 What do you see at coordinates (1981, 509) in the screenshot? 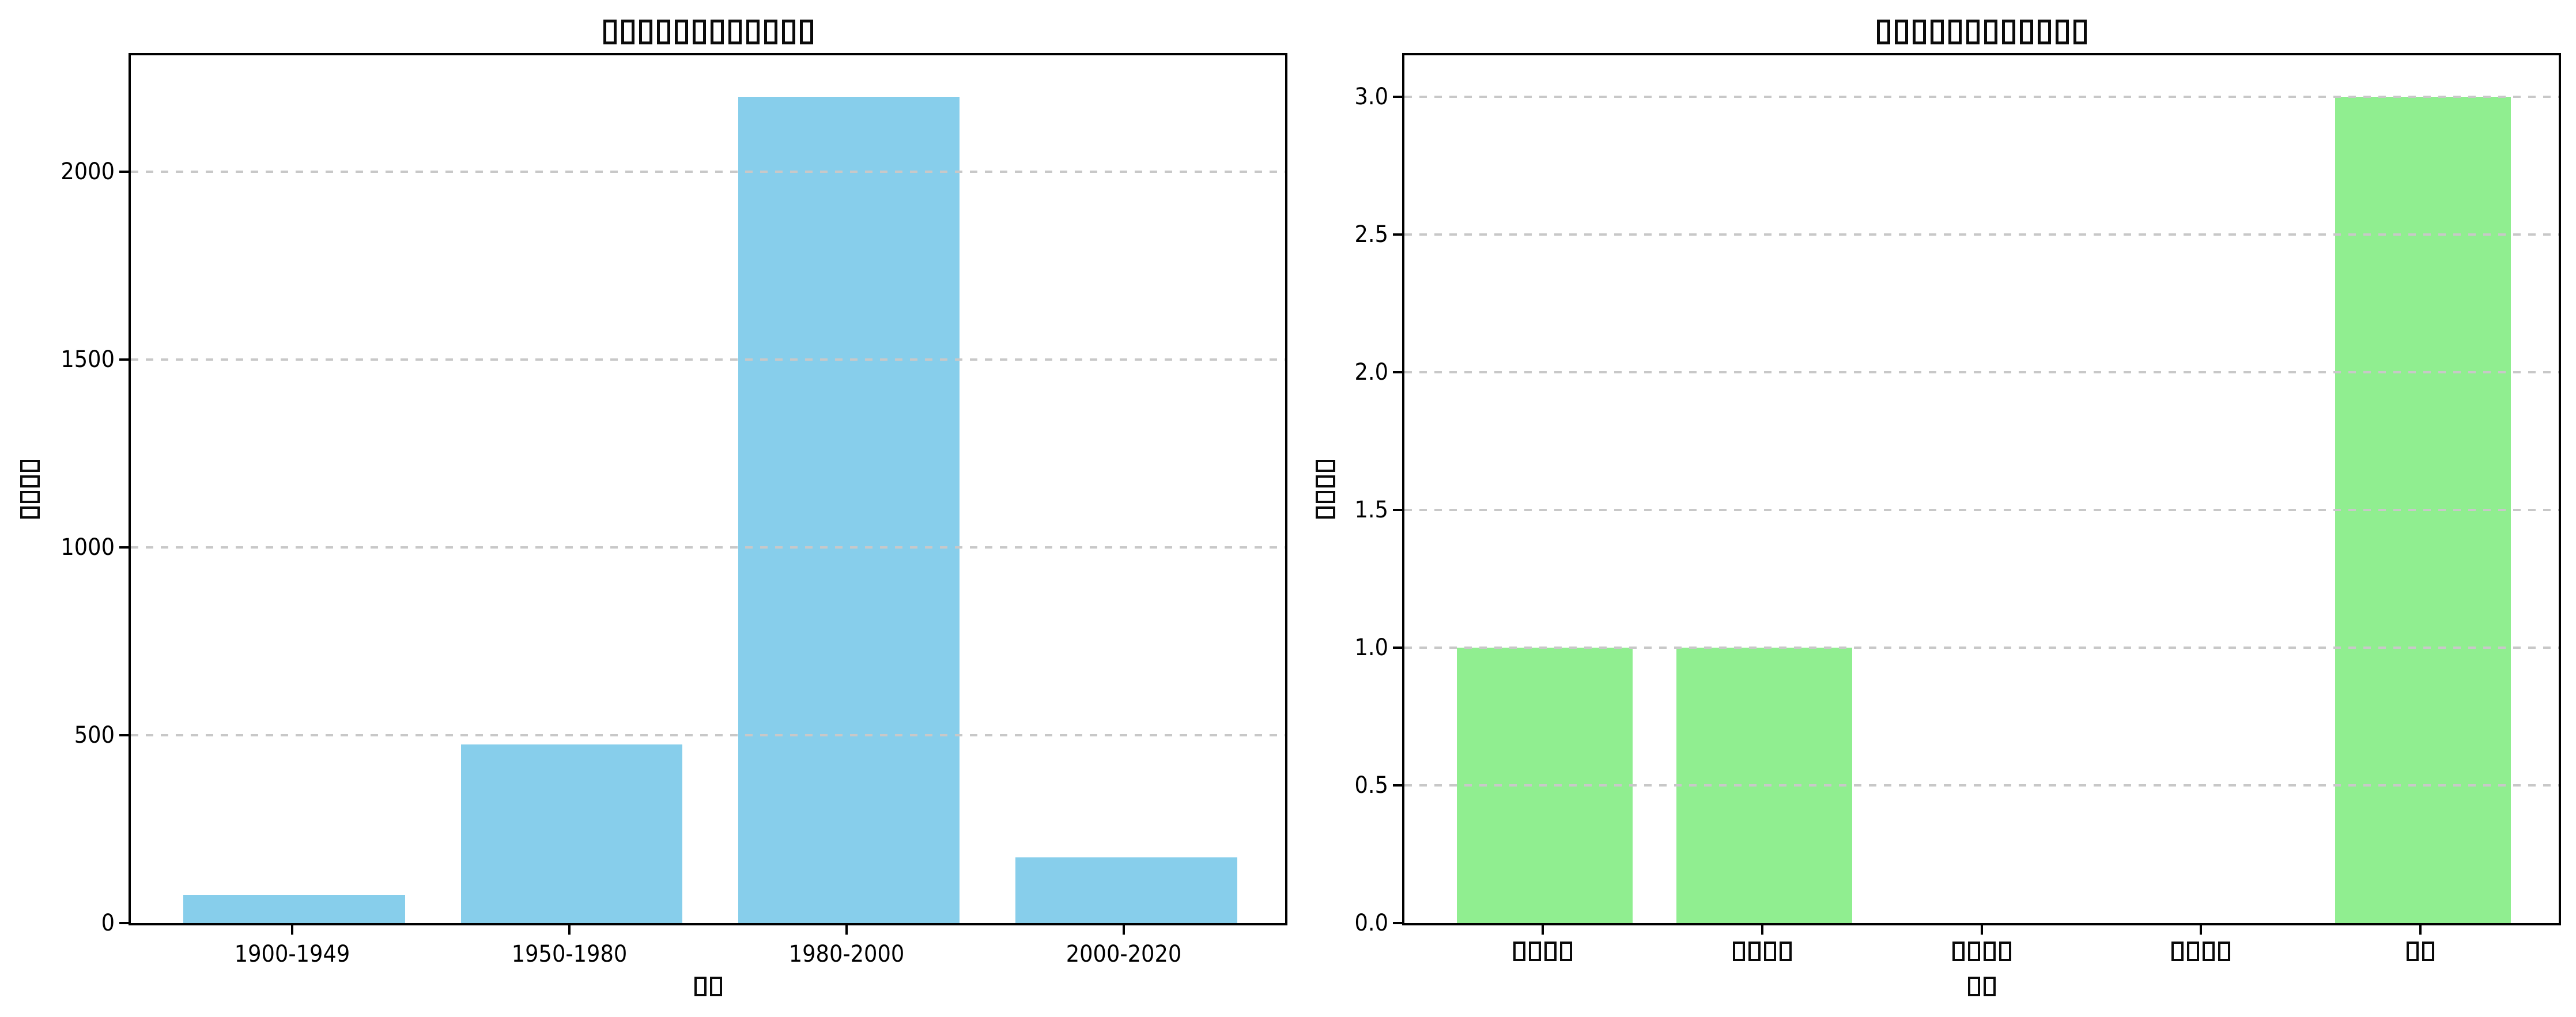
I see `gridline-1.5` at bounding box center [1981, 509].